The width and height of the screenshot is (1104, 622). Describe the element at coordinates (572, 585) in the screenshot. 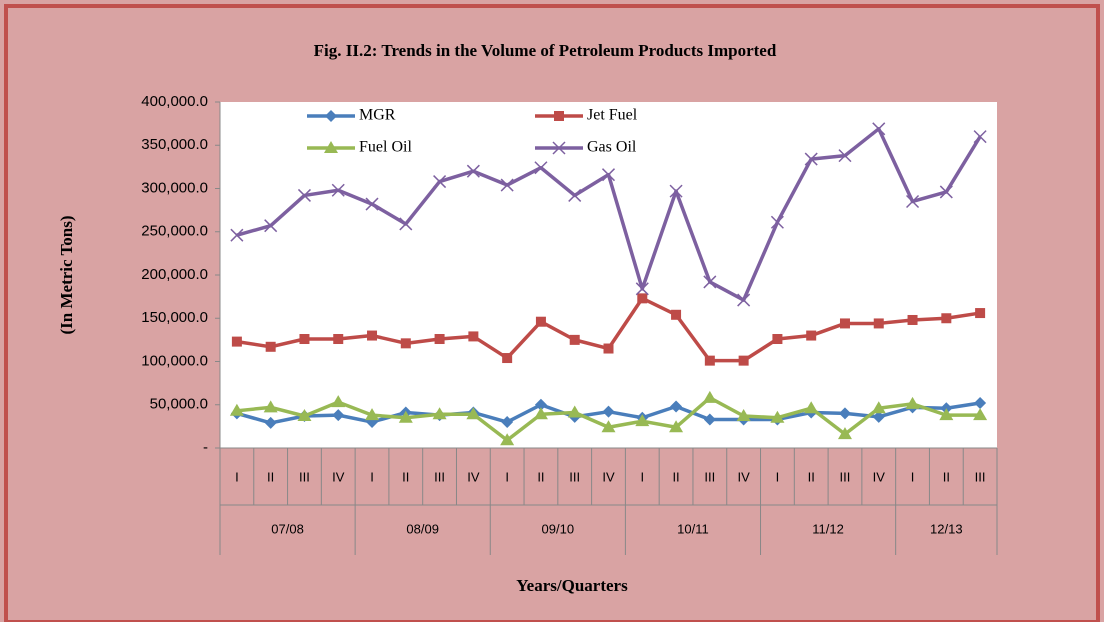

I see `x-axis-label: Years/Quarters` at that location.